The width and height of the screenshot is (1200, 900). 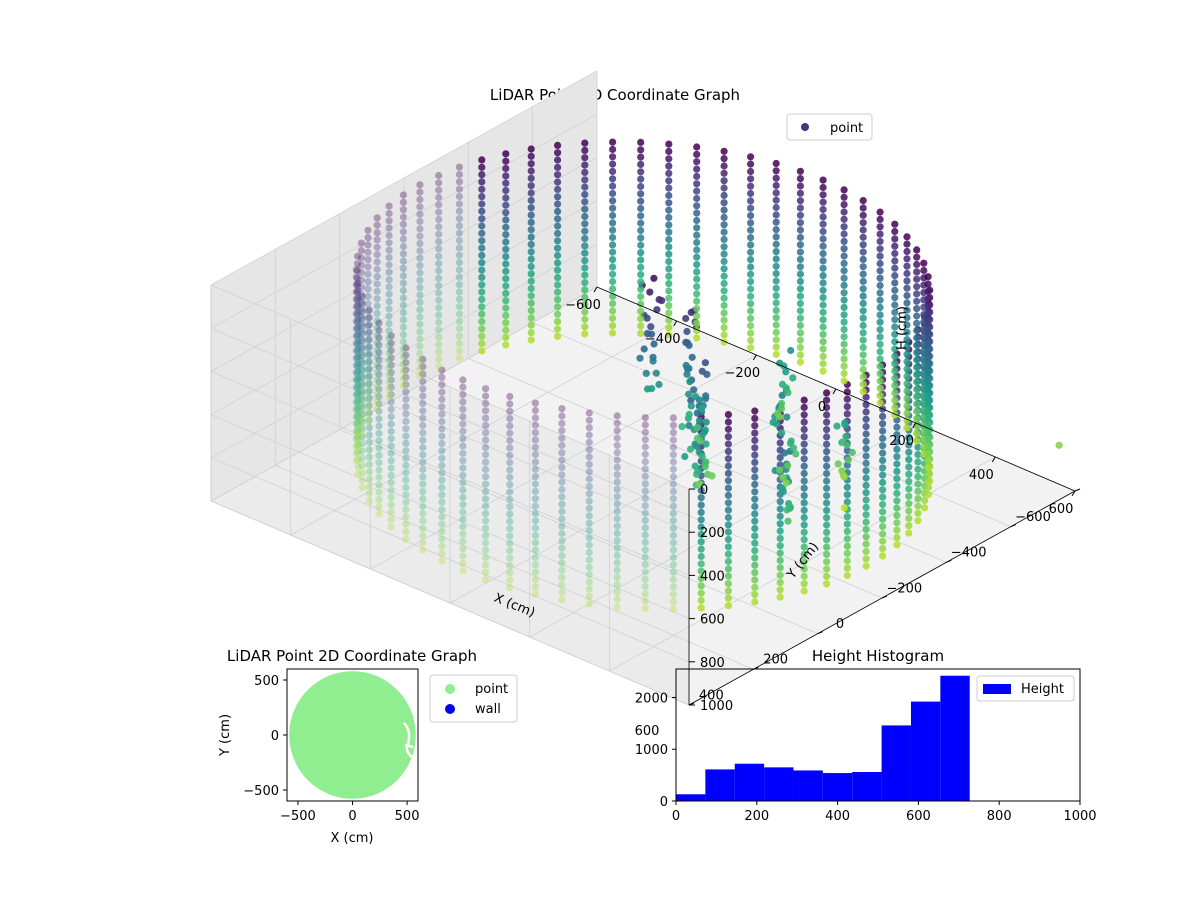 I want to click on x-tick-label: −400, so click(x=663, y=339).